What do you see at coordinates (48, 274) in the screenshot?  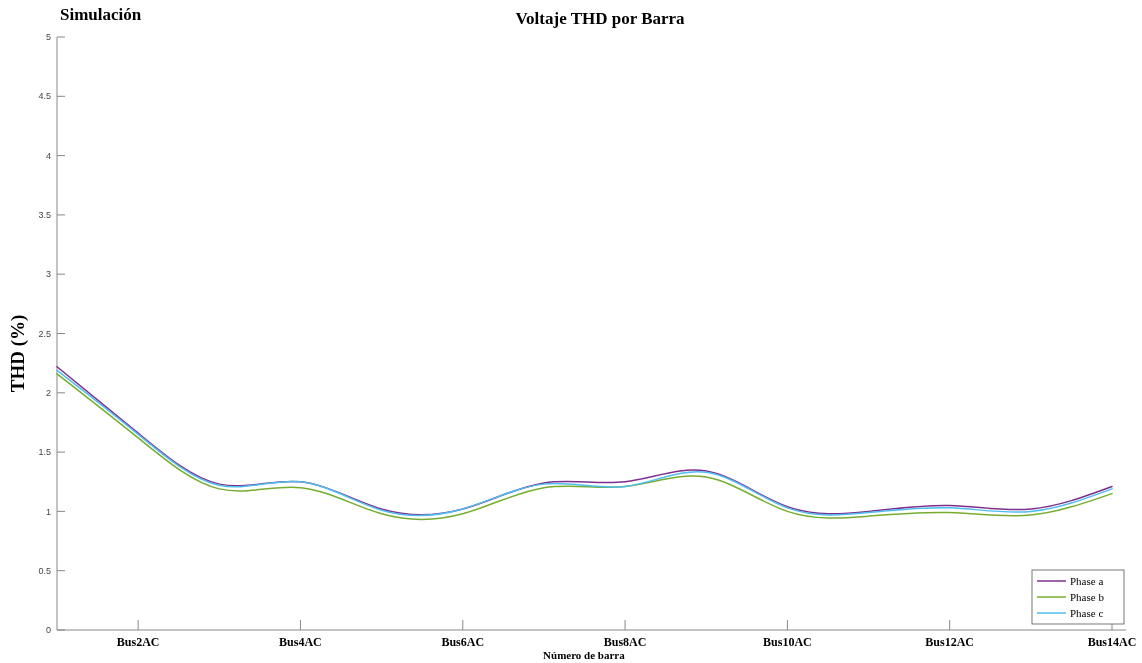 I see `y-tick-label: 3` at bounding box center [48, 274].